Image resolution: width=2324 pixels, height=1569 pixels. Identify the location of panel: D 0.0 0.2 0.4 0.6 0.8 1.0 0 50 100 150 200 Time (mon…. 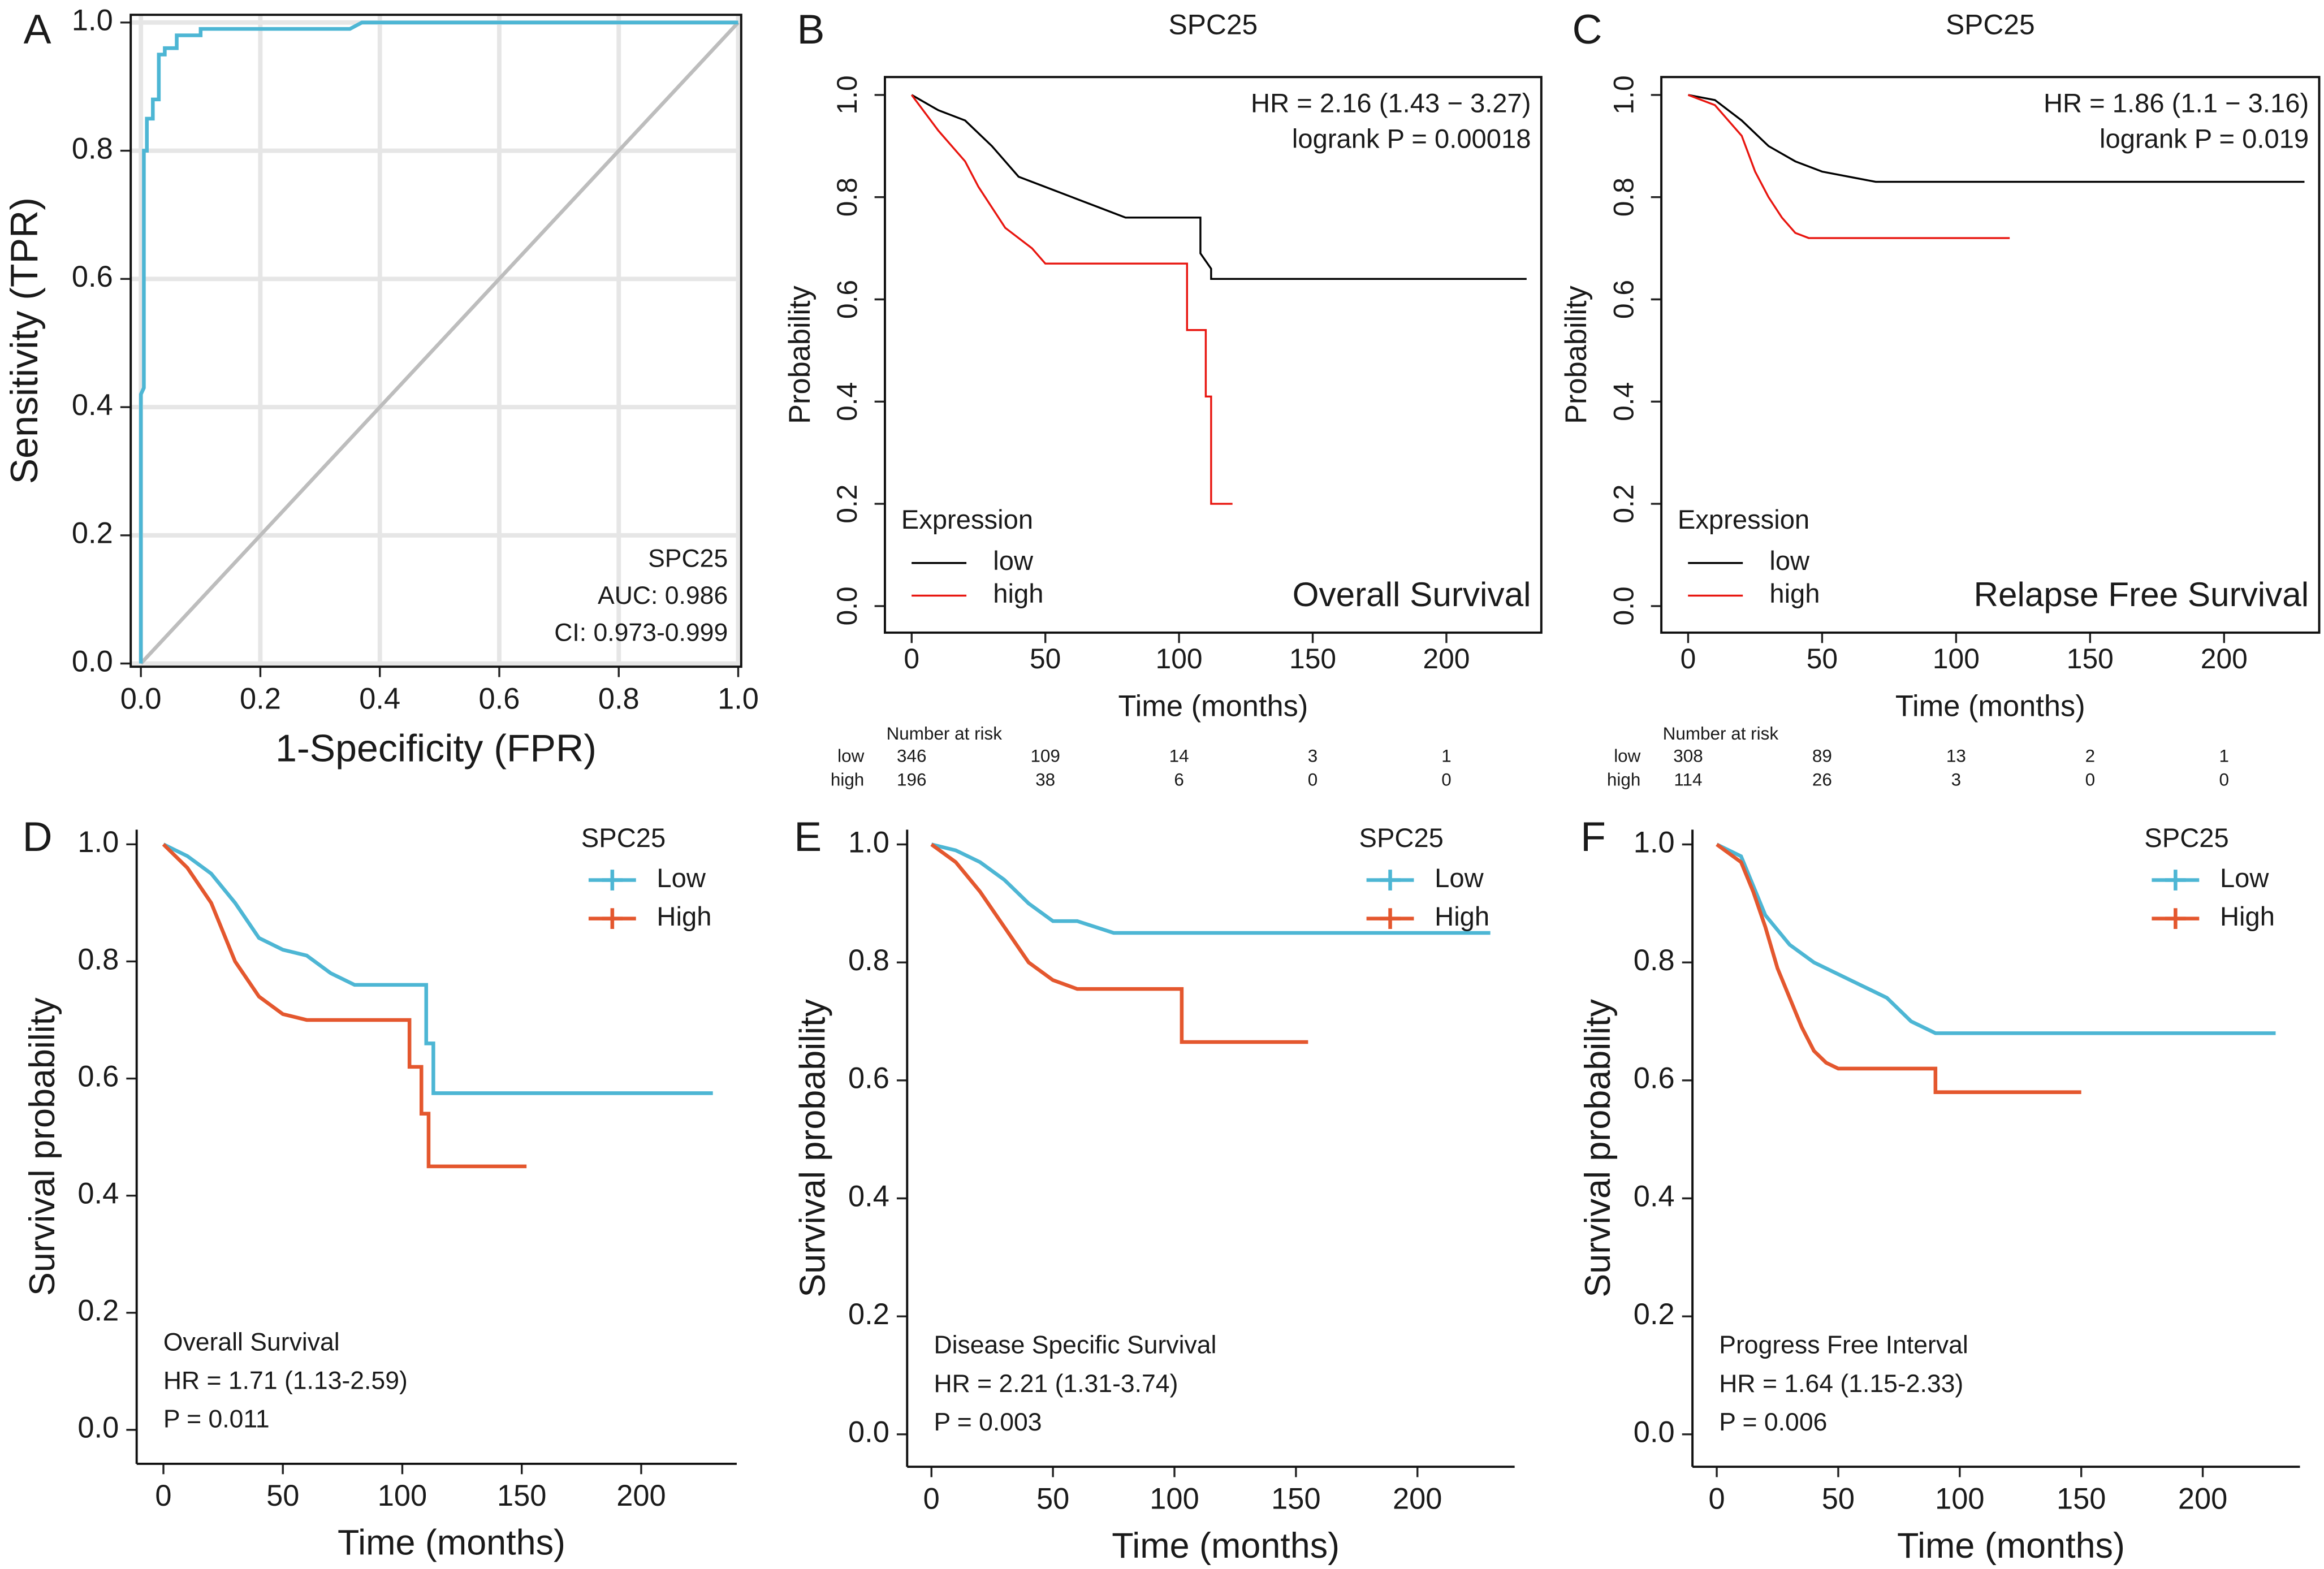
(380, 1188).